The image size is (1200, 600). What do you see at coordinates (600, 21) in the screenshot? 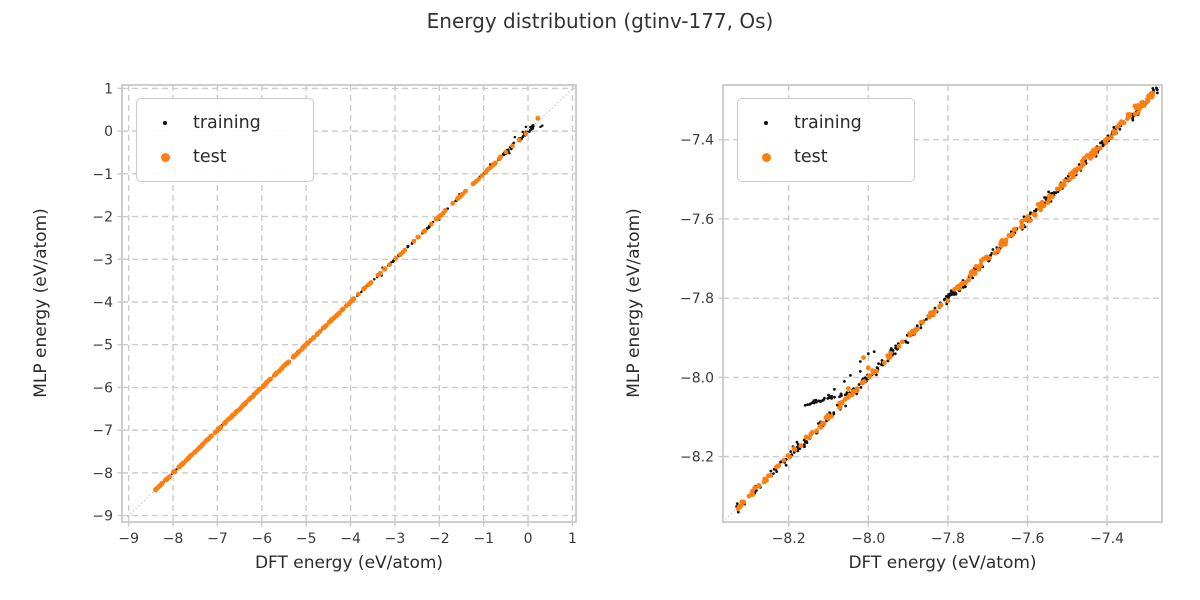
I see `figure-title: Energy distribution (gtinv-177, Os)` at bounding box center [600, 21].